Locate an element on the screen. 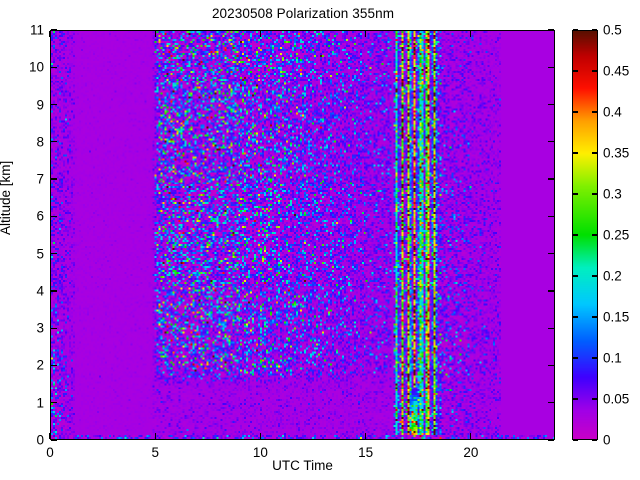 The height and width of the screenshot is (480, 640). y-tick-label: 7 is located at coordinates (40, 179).